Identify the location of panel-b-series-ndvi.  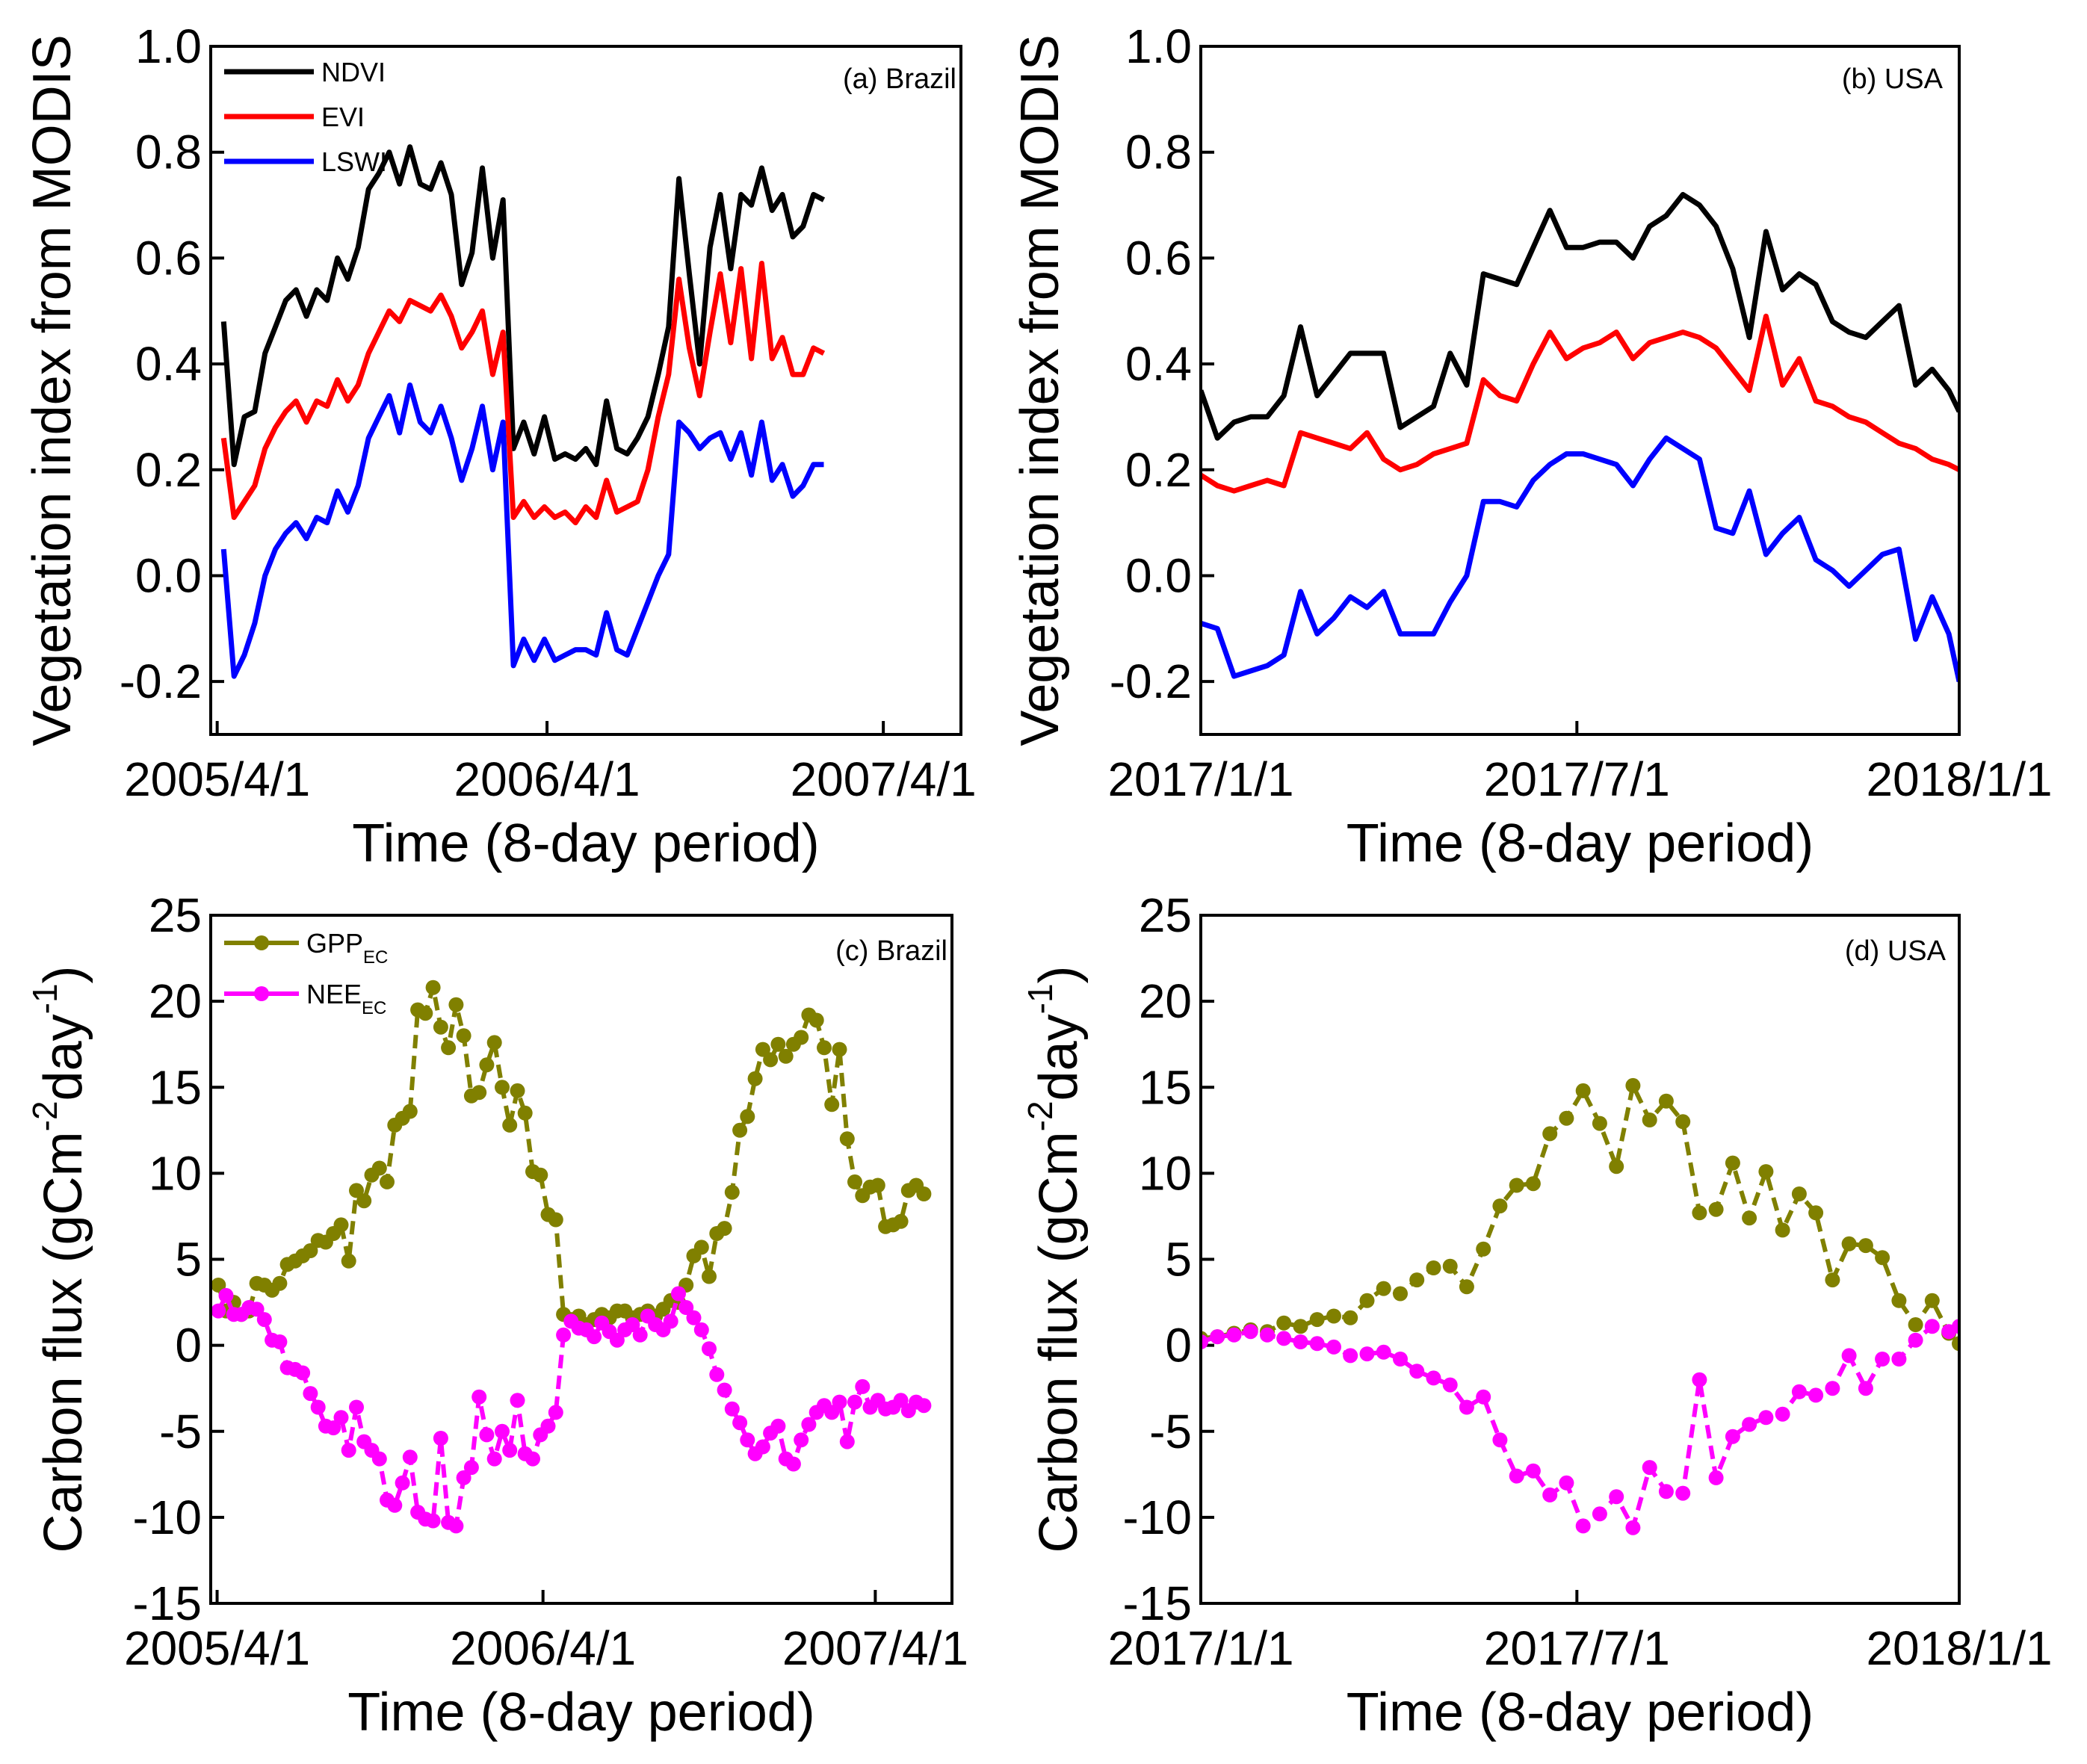
(1580, 316).